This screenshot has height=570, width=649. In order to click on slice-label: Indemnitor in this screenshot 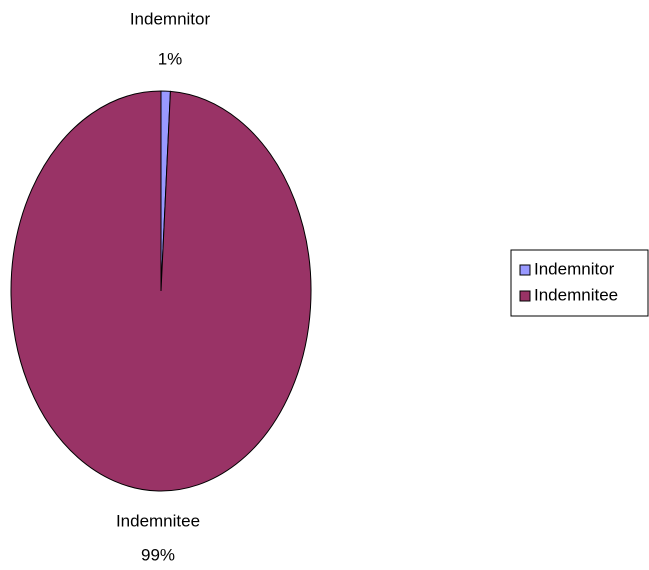, I will do `click(170, 18)`.